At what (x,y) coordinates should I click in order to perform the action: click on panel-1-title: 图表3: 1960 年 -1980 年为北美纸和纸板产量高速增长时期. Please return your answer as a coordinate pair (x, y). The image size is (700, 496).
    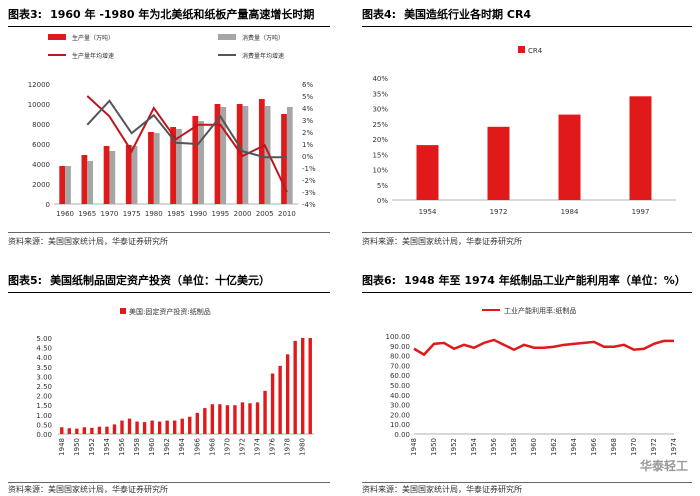
    Looking at the image, I should click on (169, 15).